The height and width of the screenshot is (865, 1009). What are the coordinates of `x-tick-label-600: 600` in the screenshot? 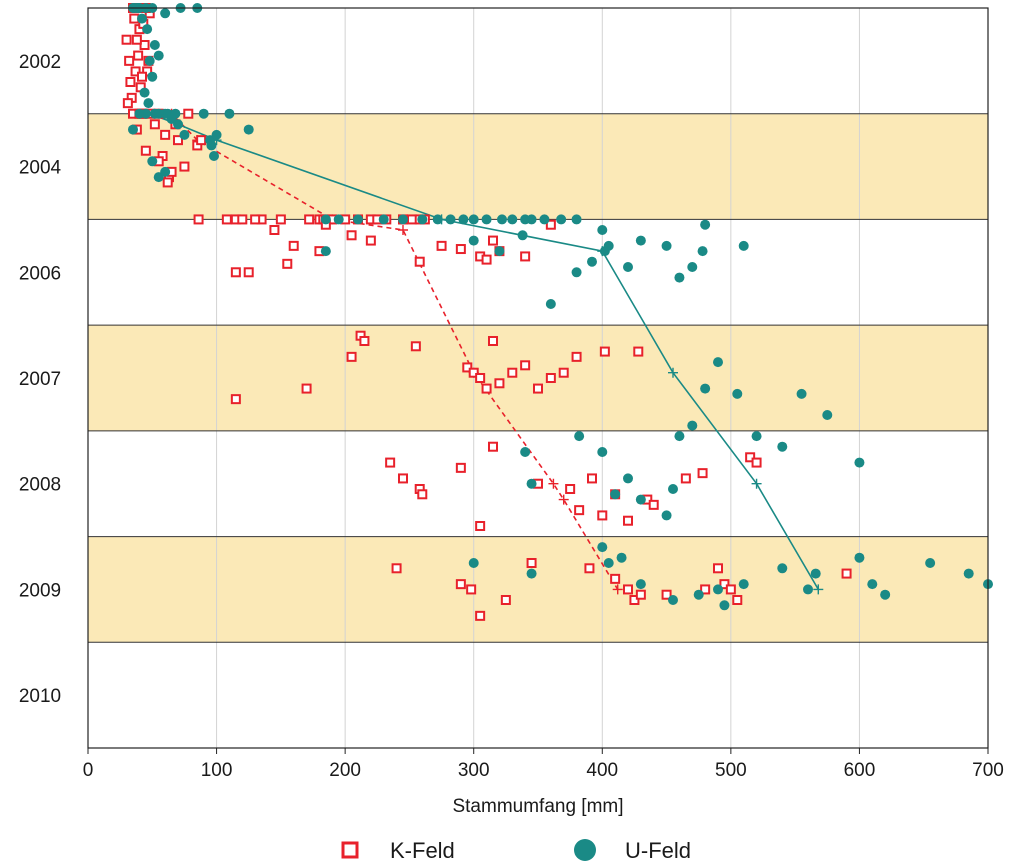 It's located at (860, 770).